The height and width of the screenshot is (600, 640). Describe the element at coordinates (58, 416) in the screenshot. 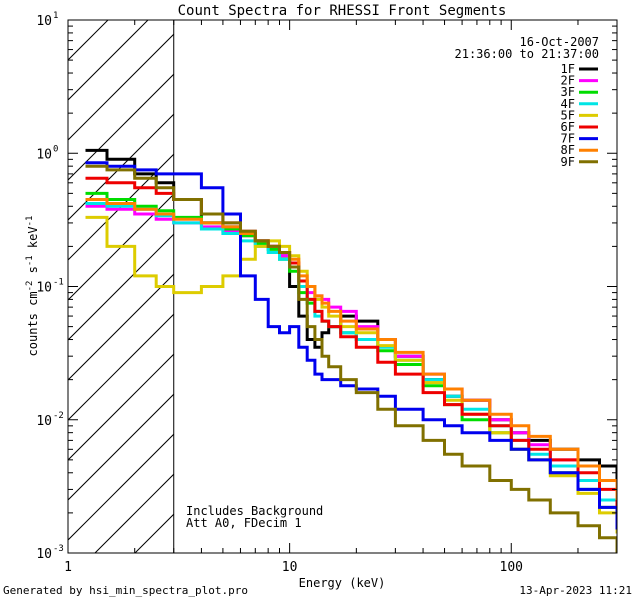

I see `y-tick-exponent: -2` at that location.